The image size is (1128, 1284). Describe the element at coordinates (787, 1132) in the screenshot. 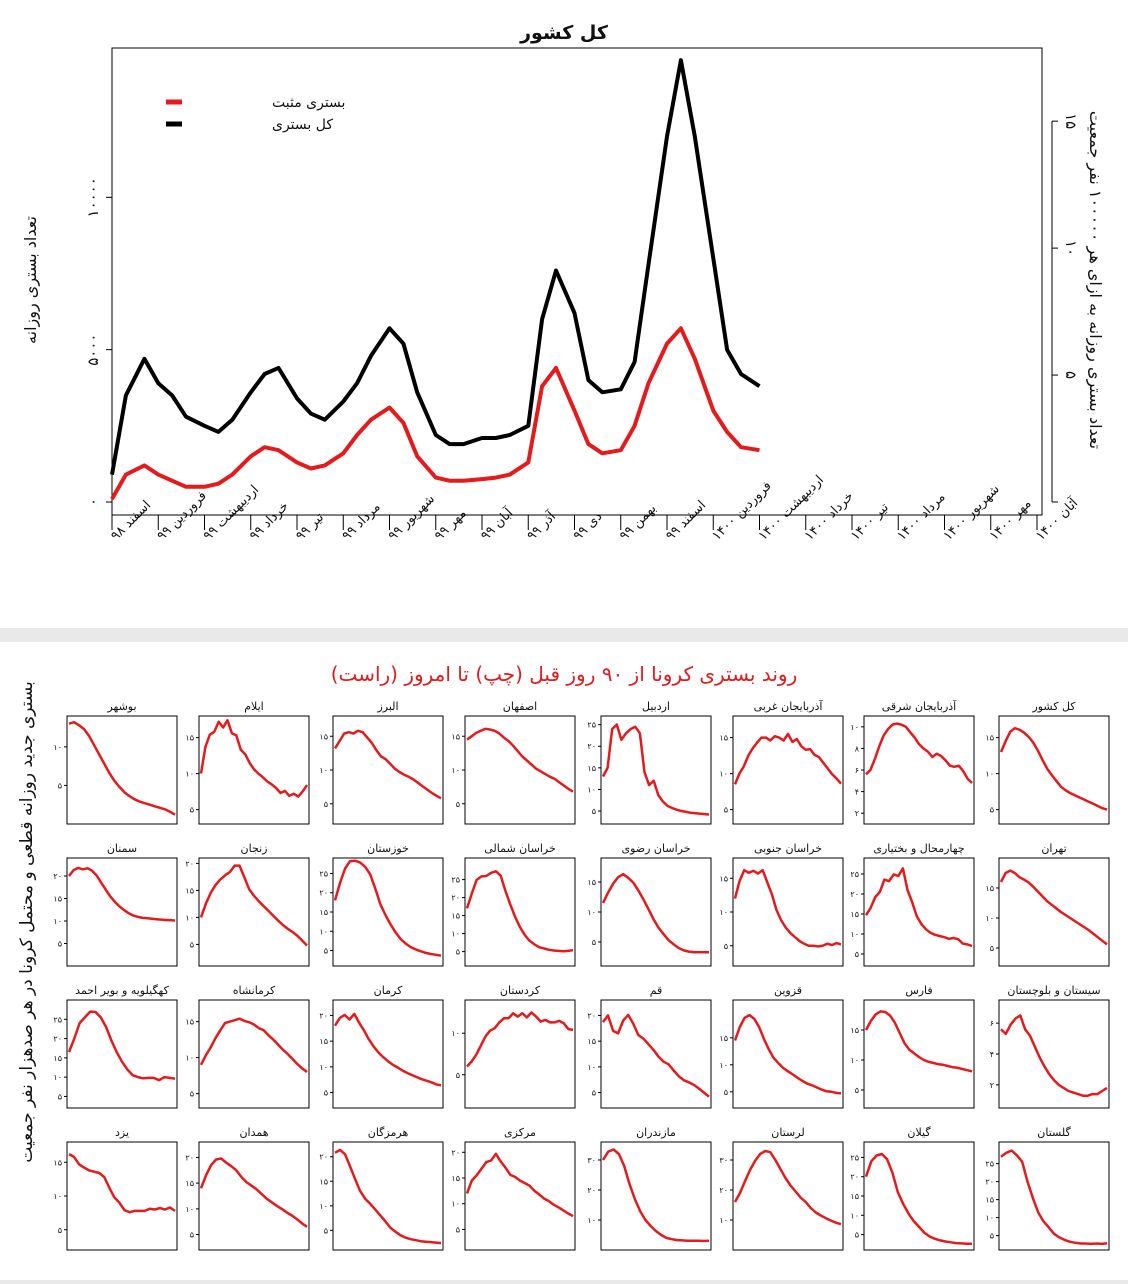

I see `province-panel-title: لرستان` at that location.